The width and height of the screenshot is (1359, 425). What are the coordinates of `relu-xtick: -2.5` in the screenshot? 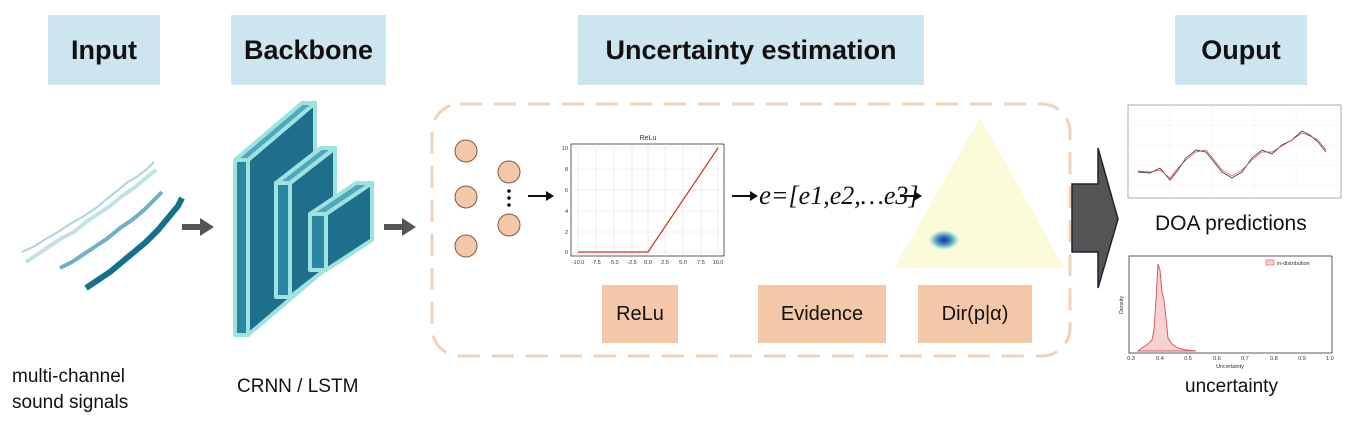 It's located at (631, 263).